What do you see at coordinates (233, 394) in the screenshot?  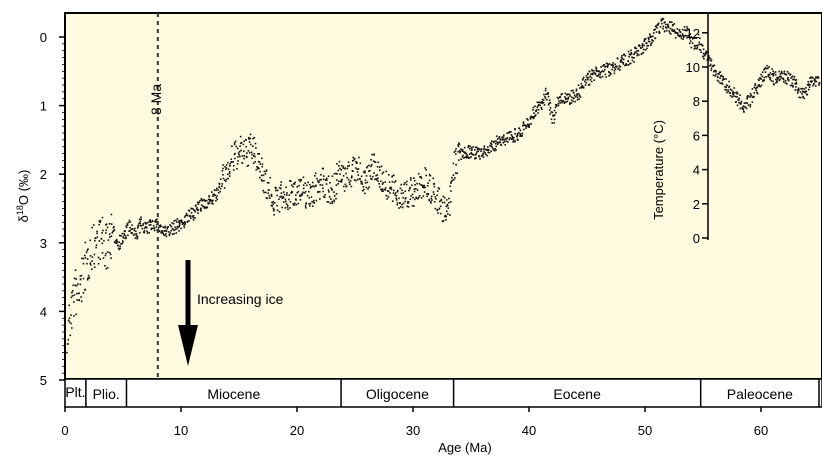 I see `epoch-label: Miocene` at bounding box center [233, 394].